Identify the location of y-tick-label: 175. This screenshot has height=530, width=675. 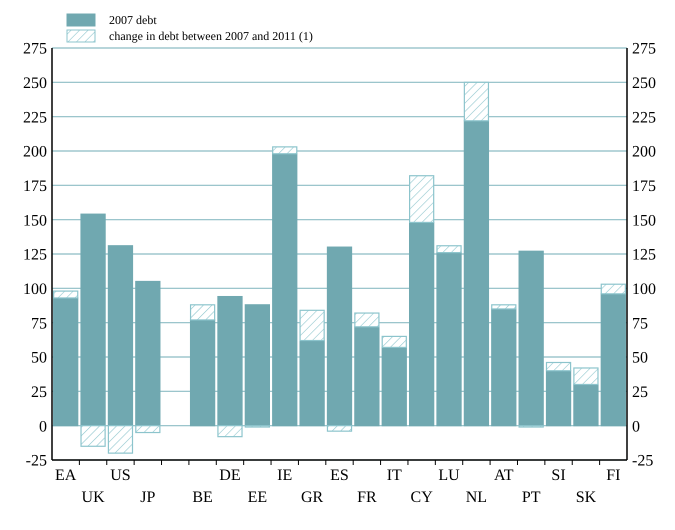
(35, 186).